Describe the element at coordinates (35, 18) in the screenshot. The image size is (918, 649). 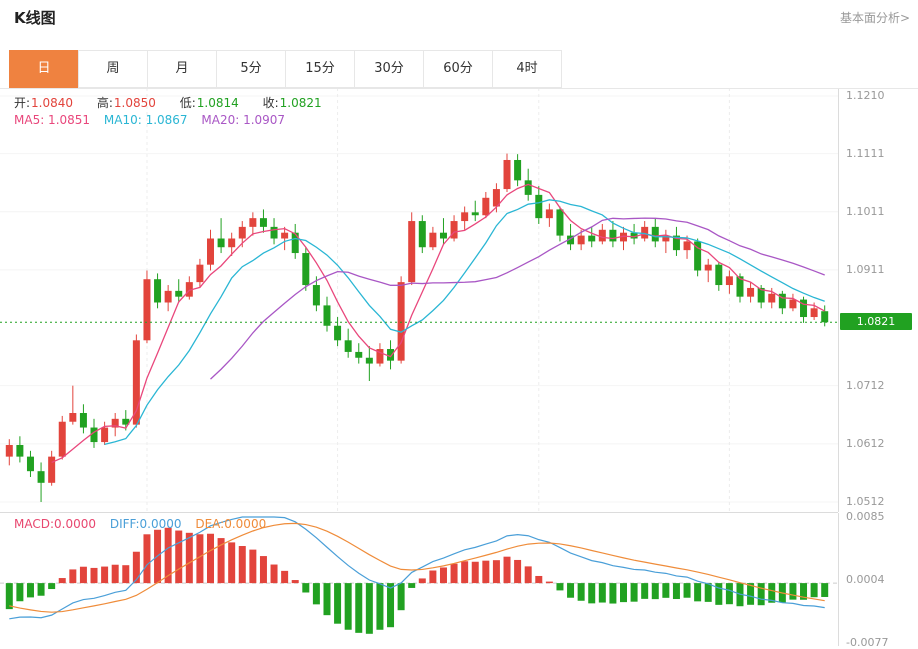
I see `page-title: K线图` at that location.